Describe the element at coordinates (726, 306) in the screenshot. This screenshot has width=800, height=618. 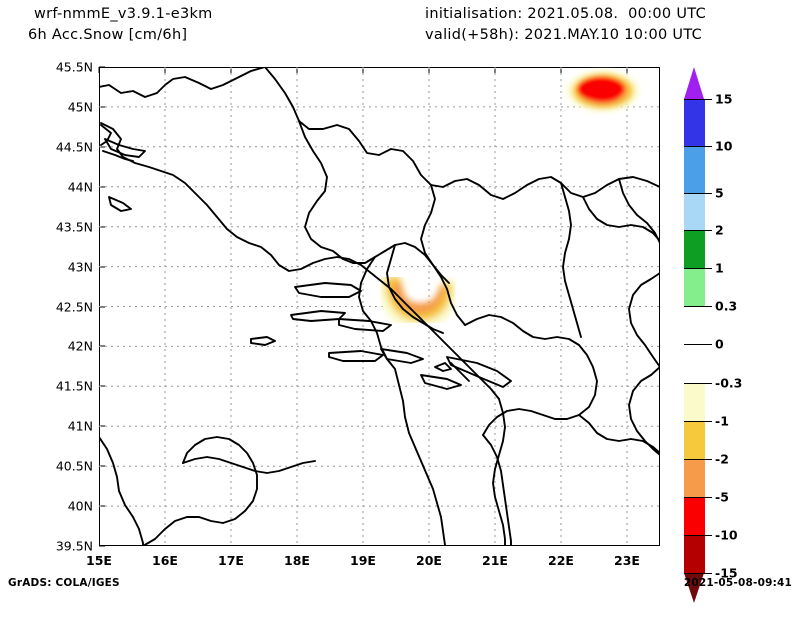
I see `colorbar-tick-label: 0.3` at that location.